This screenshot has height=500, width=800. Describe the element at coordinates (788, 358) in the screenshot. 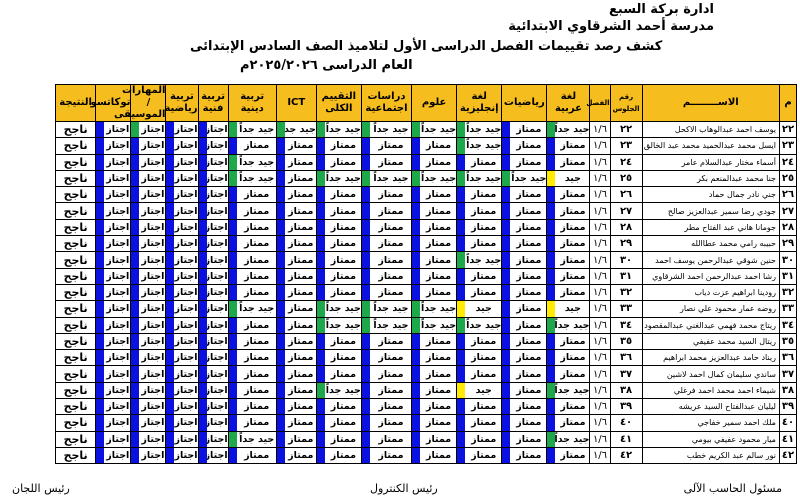

I see `row-number: ٣٦` at that location.